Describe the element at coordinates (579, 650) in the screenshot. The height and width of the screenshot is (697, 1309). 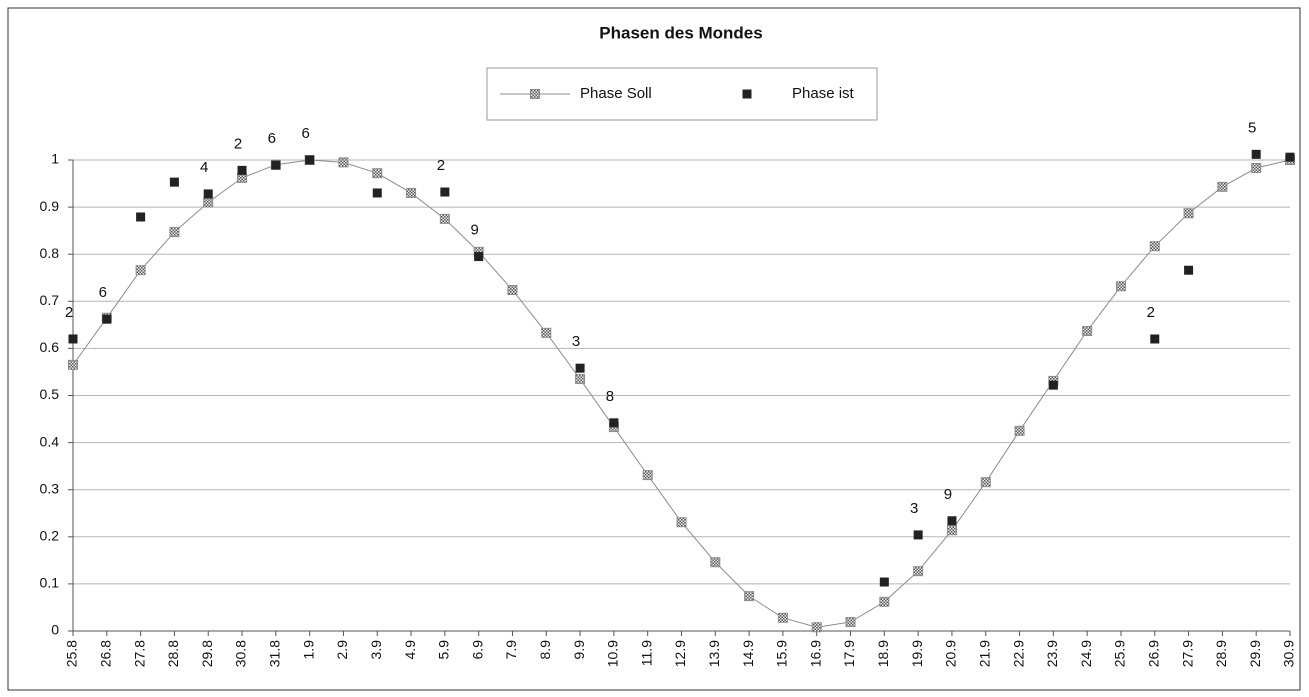
I see `x-tick-label: 9.9` at that location.